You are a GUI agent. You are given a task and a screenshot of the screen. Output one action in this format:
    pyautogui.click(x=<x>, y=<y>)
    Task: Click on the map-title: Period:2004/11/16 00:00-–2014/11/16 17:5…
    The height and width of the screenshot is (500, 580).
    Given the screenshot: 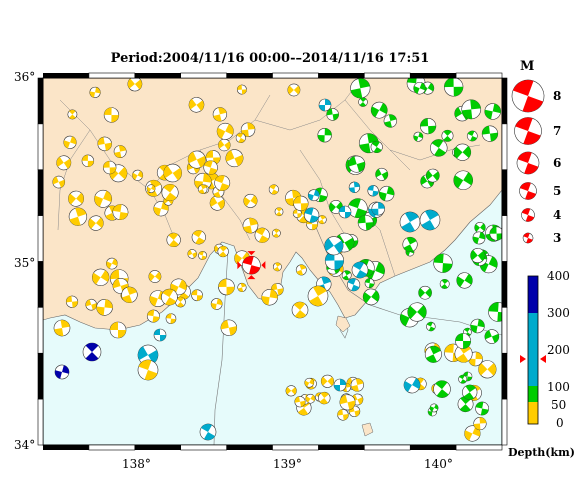 What is the action you would take?
    pyautogui.click(x=270, y=58)
    